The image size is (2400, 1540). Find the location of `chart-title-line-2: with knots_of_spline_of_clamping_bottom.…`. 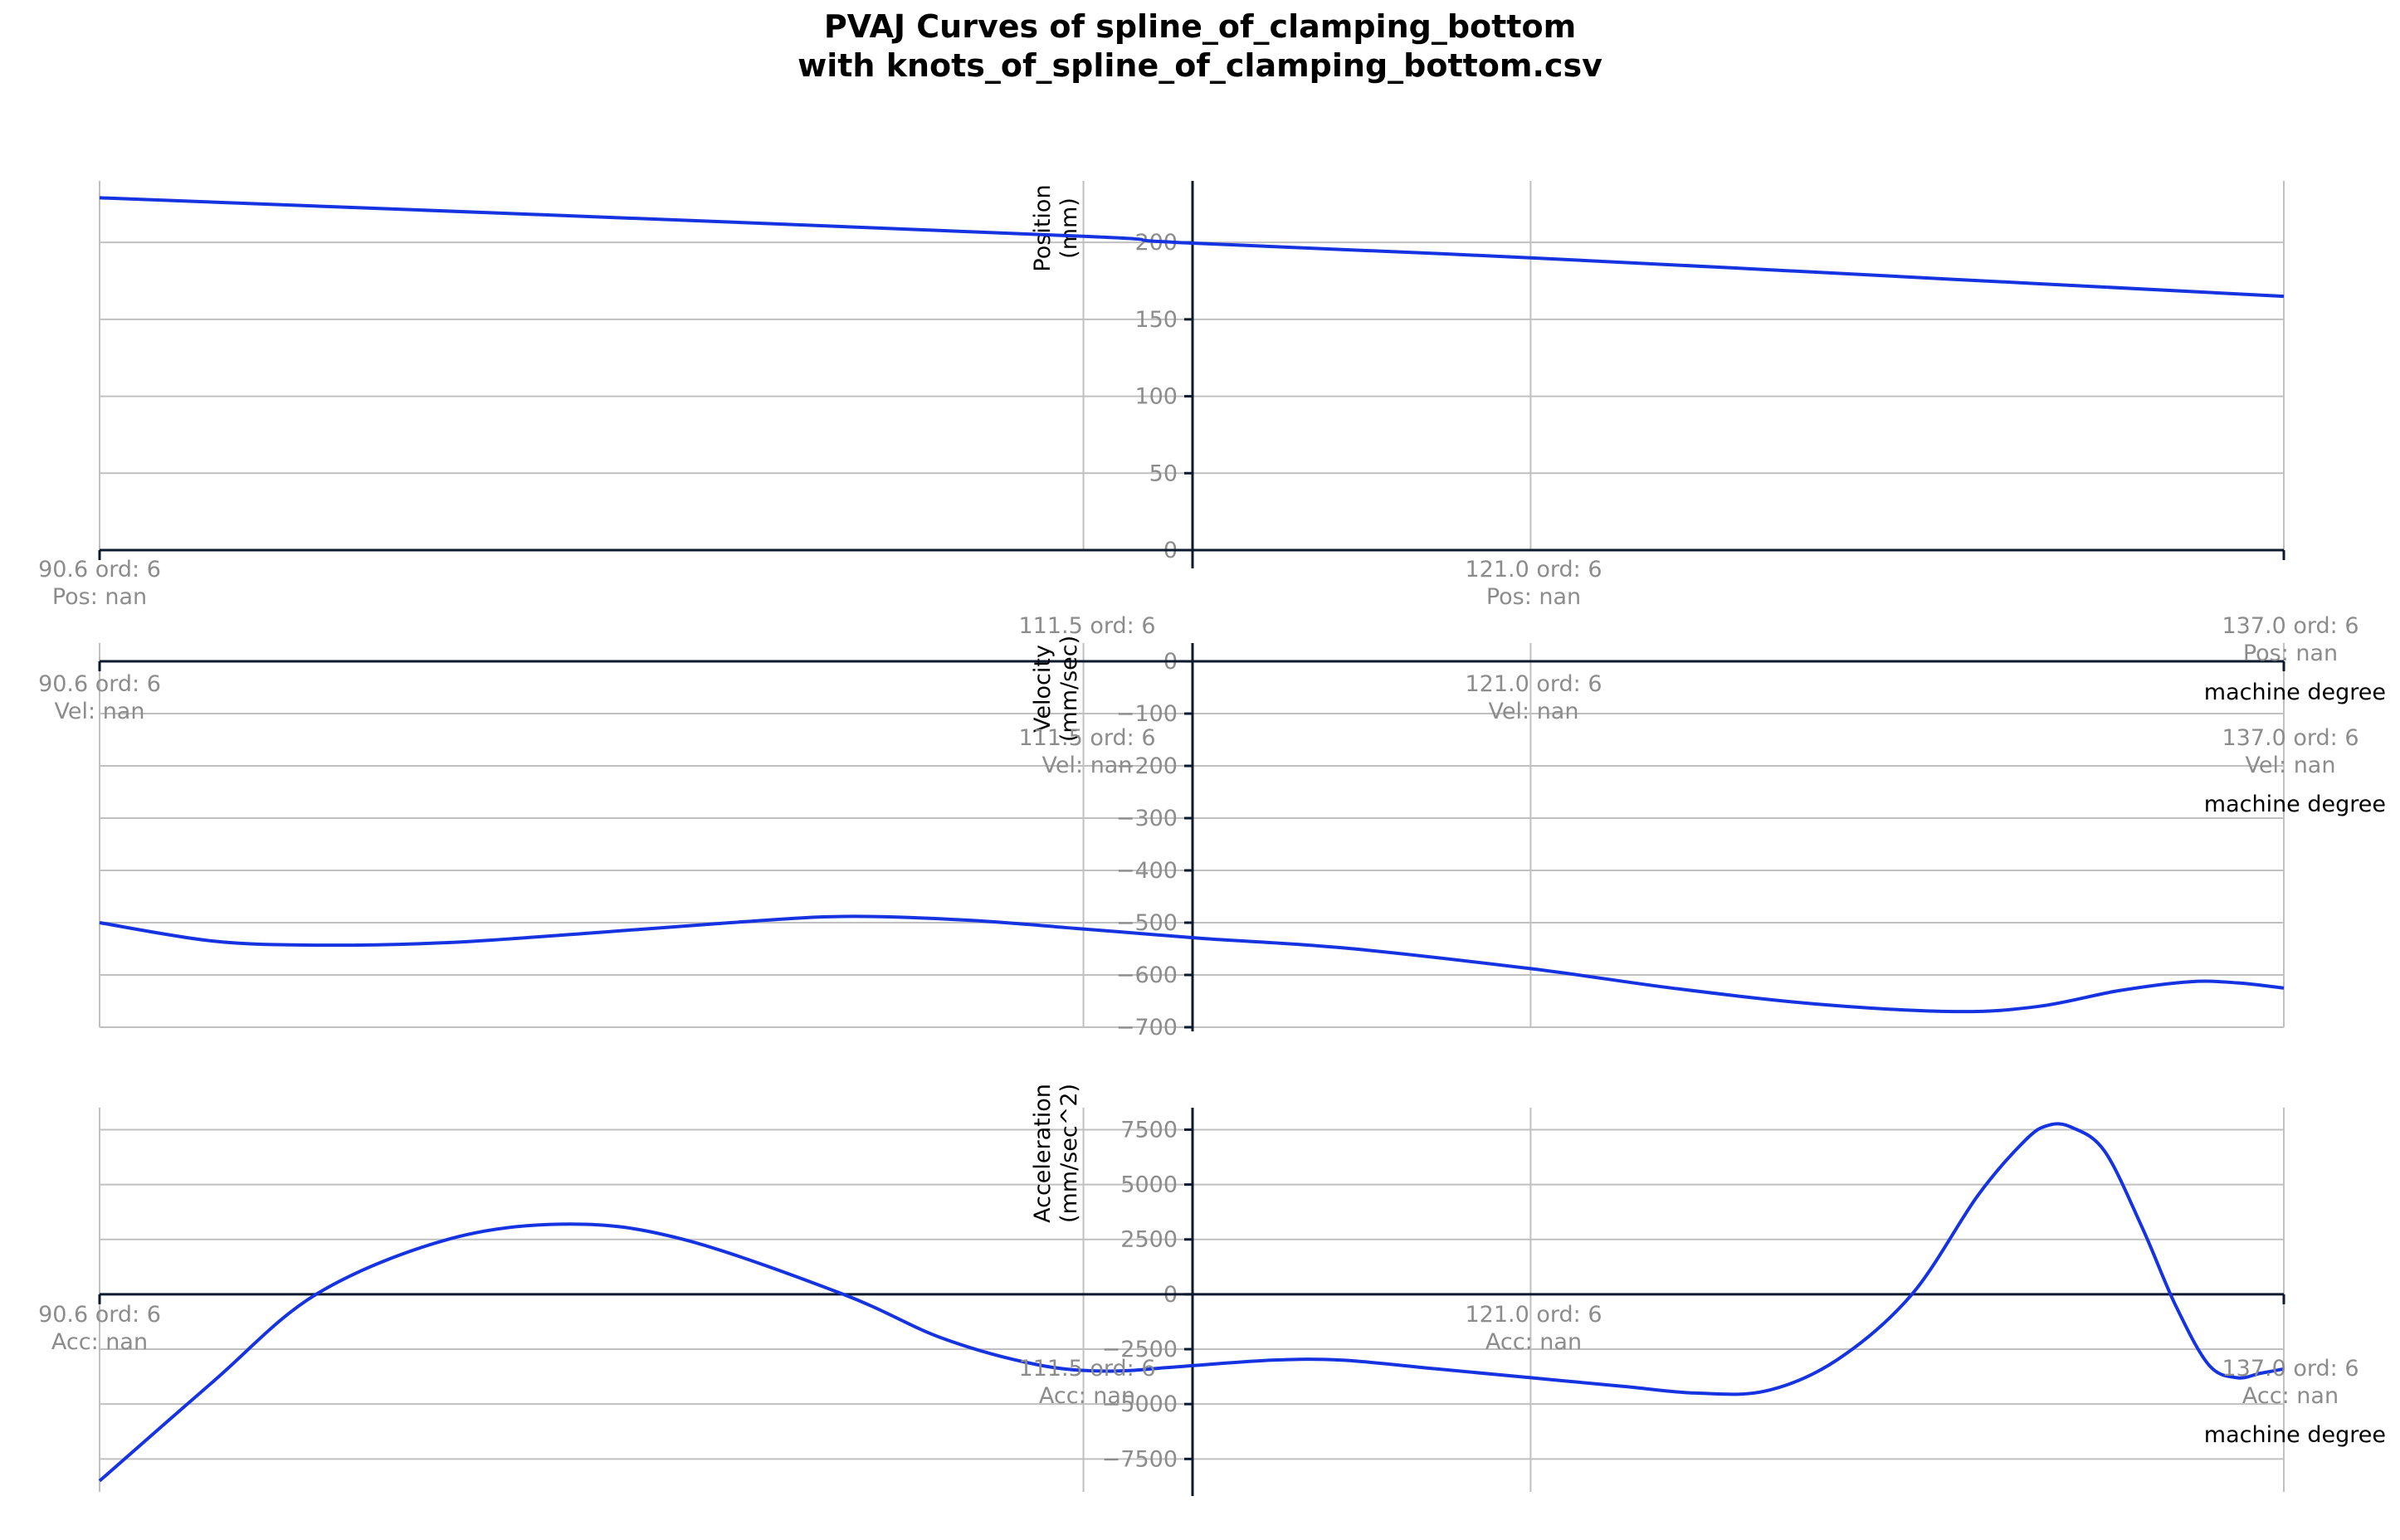

chart-title-line-2: with knots_of_spline_of_clamping_bottom.… is located at coordinates (1200, 65).